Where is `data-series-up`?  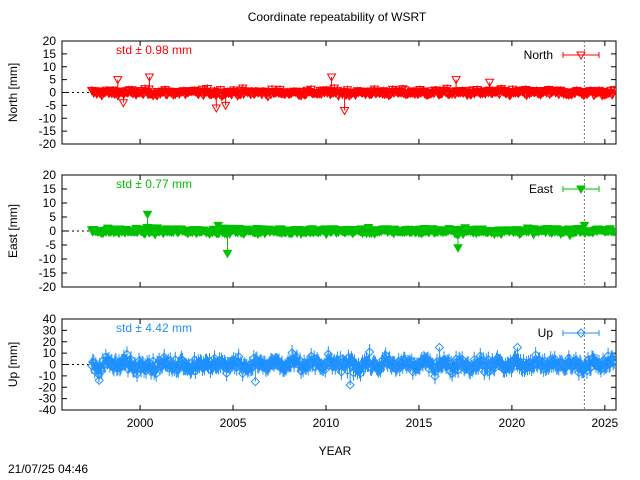
data-series-up is located at coordinates (351, 366).